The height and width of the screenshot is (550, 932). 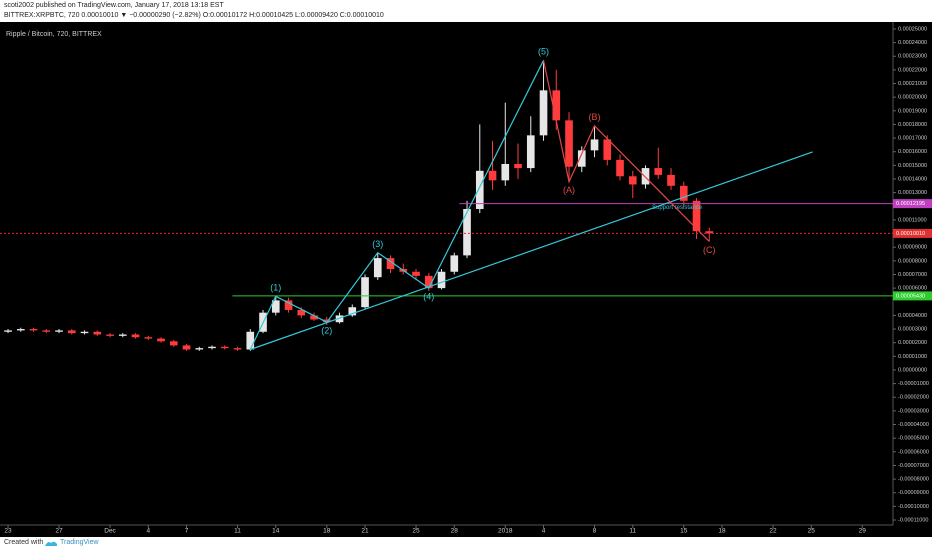 I want to click on y-tick-label: 0.00001000, so click(x=912, y=357).